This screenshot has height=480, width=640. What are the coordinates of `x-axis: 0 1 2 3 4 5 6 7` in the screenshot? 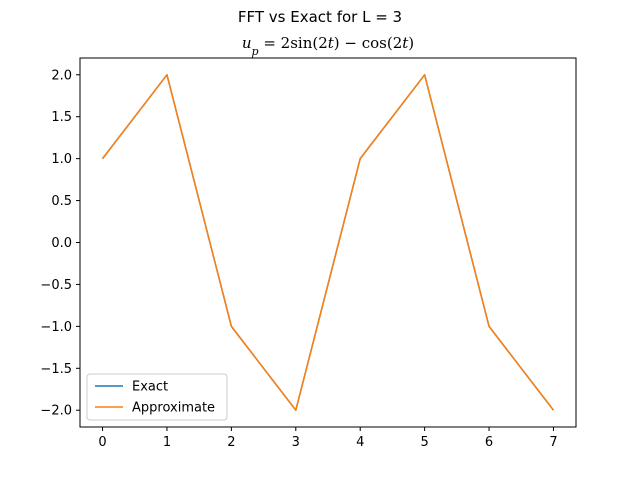 It's located at (328, 438).